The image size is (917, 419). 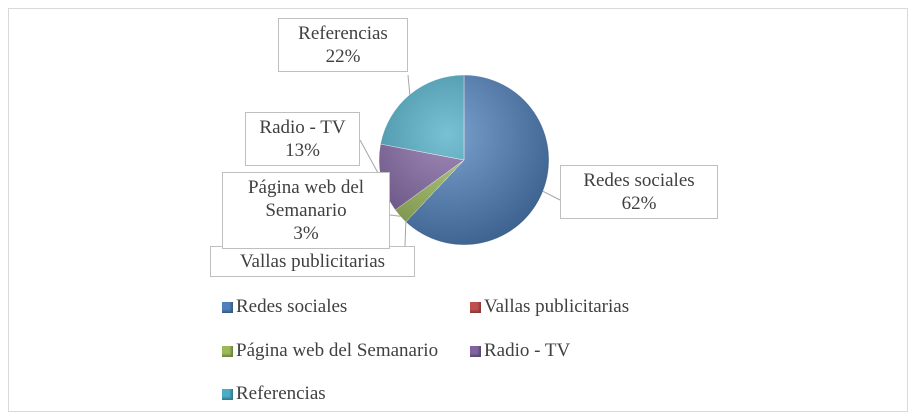 What do you see at coordinates (302, 139) in the screenshot?
I see `data-label: Radio - TV 13%` at bounding box center [302, 139].